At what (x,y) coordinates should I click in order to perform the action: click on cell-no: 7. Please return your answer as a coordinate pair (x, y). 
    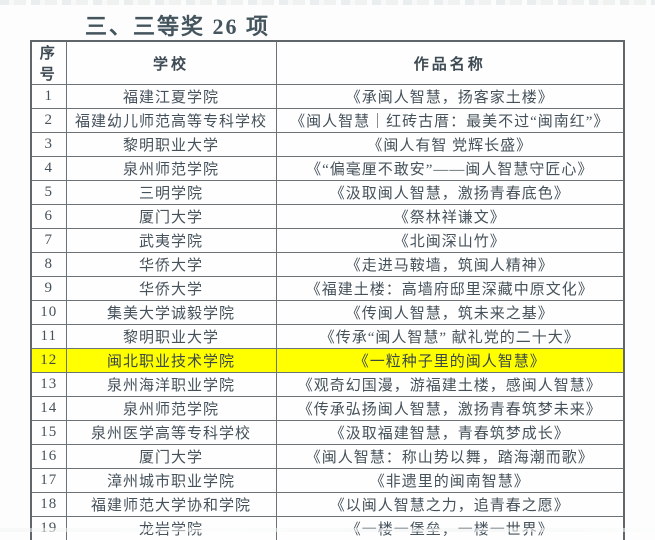
    Looking at the image, I should click on (48, 240).